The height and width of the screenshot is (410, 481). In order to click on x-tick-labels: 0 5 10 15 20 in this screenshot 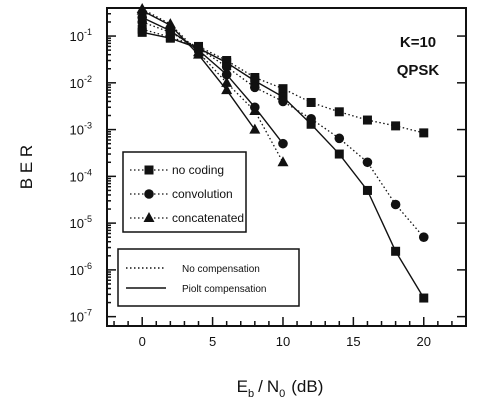, I will do `click(285, 341)`.